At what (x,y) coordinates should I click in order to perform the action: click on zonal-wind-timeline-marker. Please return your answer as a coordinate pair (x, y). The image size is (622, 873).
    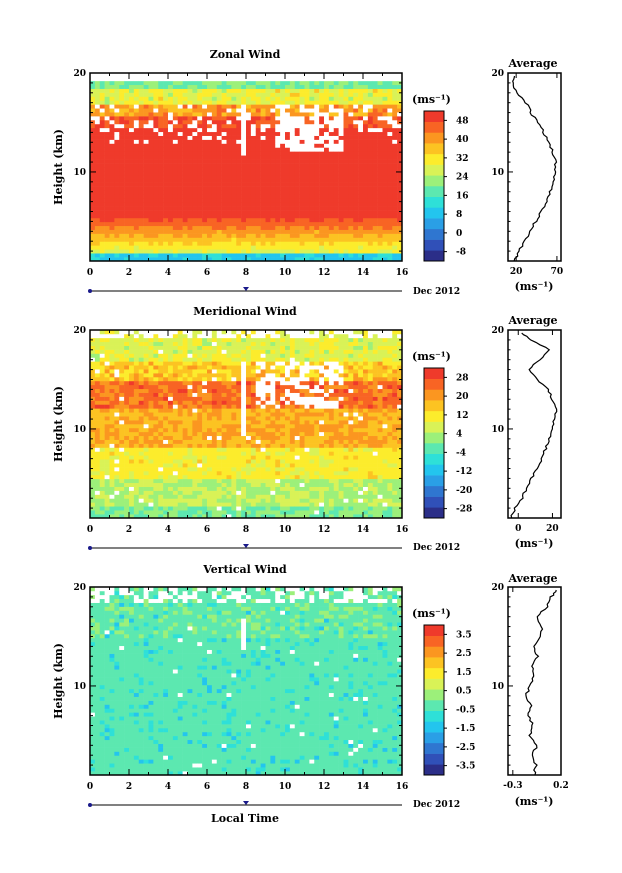
    Looking at the image, I should click on (246, 289).